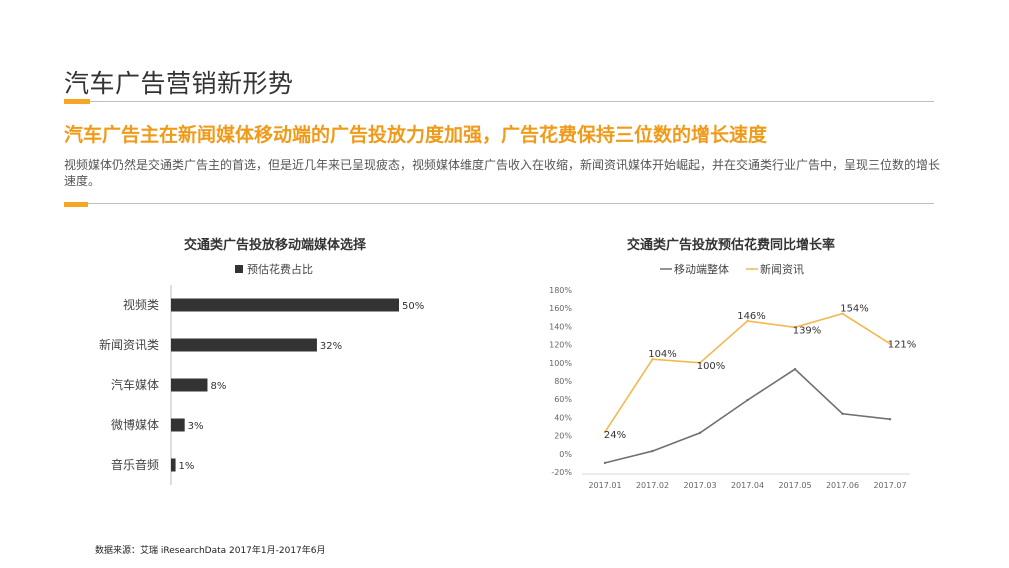 The image size is (1009, 568). What do you see at coordinates (331, 346) in the screenshot?
I see `bar-value-label: 32%` at bounding box center [331, 346].